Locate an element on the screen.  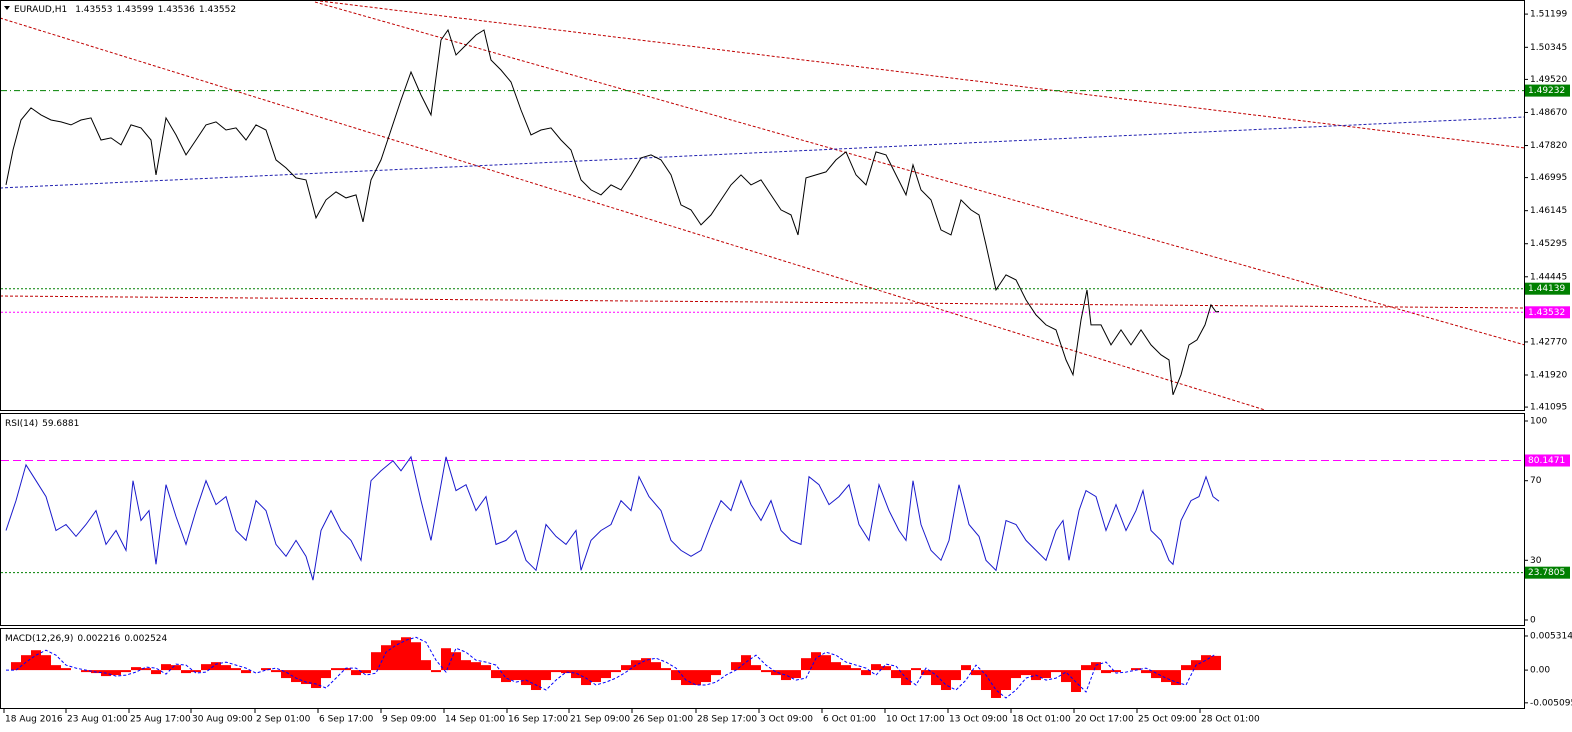
x-tick-label: 28 Sep 17:00 is located at coordinates (727, 720).